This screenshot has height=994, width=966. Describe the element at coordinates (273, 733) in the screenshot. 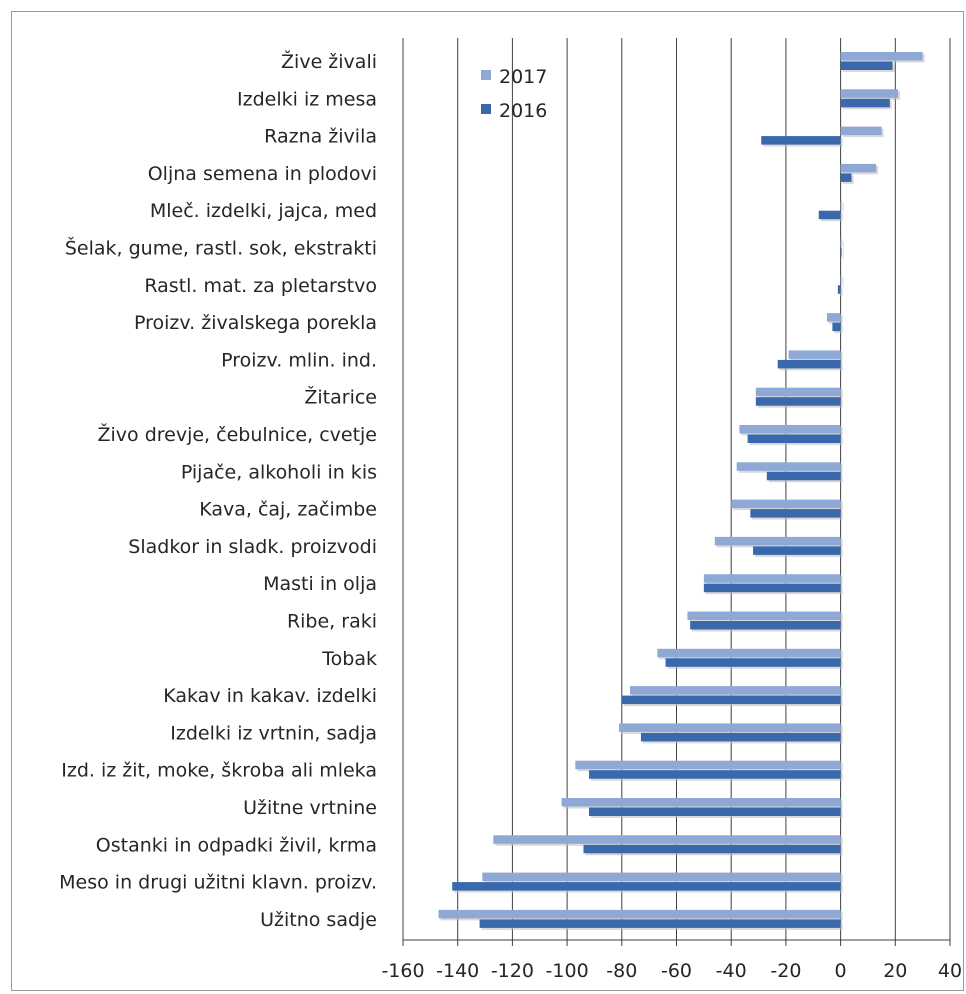

I see `category-label: Izdelki iz vrtnin, sadja` at that location.